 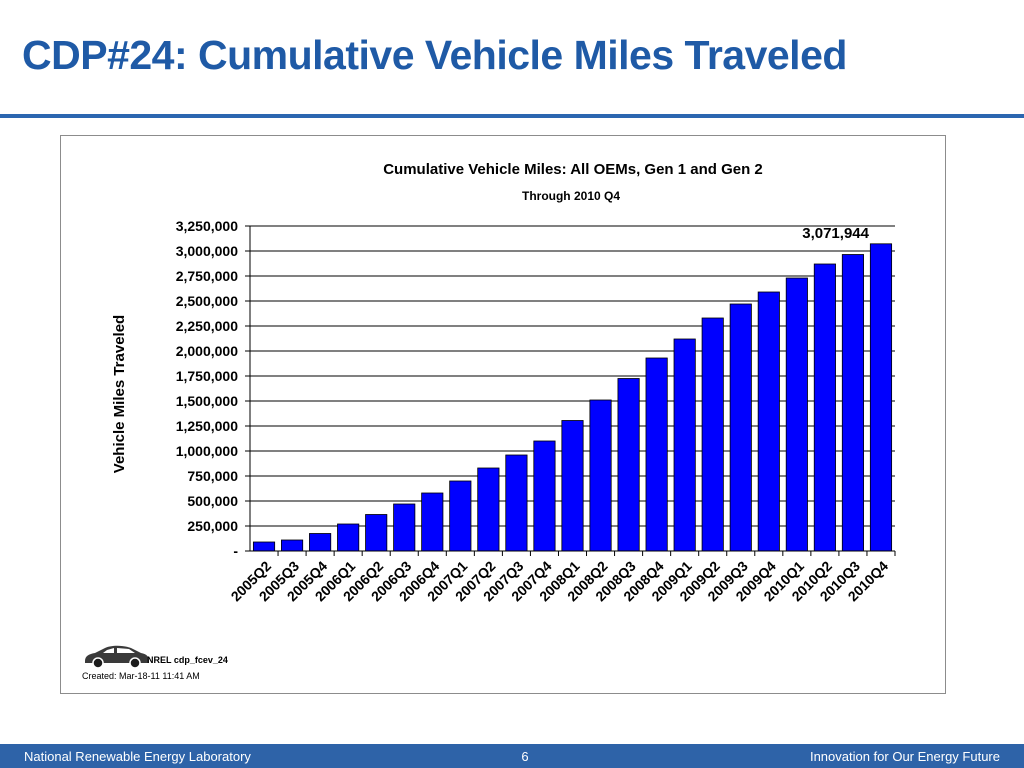 I want to click on y-tick-label: 250,000, so click(x=212, y=526).